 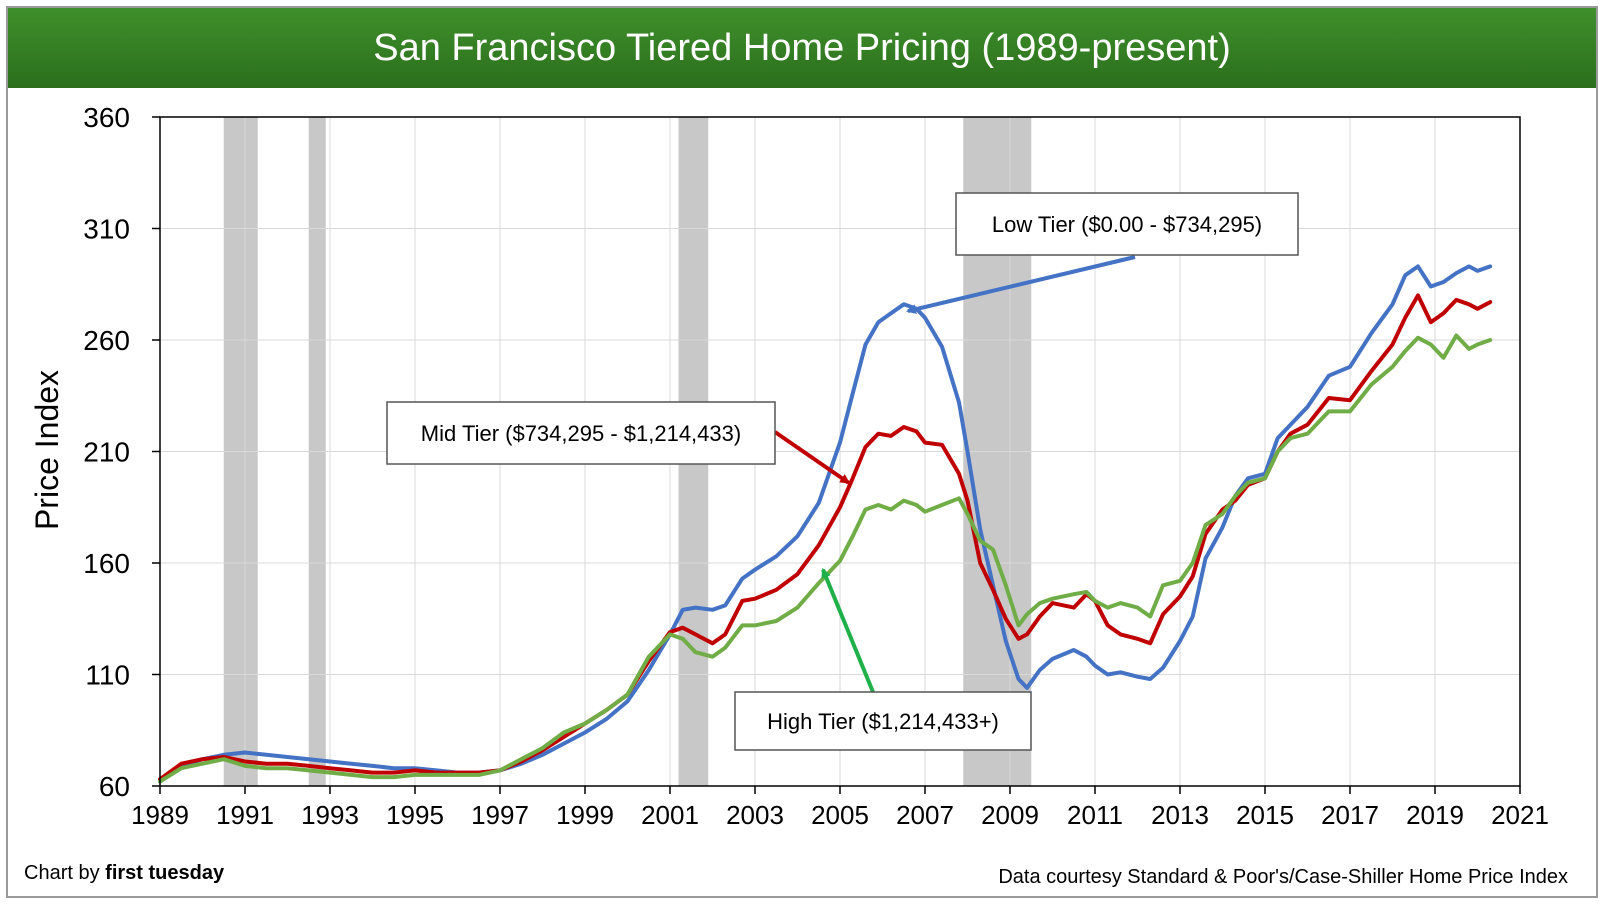 I want to click on y-axis-label: Price Index, so click(x=47, y=450).